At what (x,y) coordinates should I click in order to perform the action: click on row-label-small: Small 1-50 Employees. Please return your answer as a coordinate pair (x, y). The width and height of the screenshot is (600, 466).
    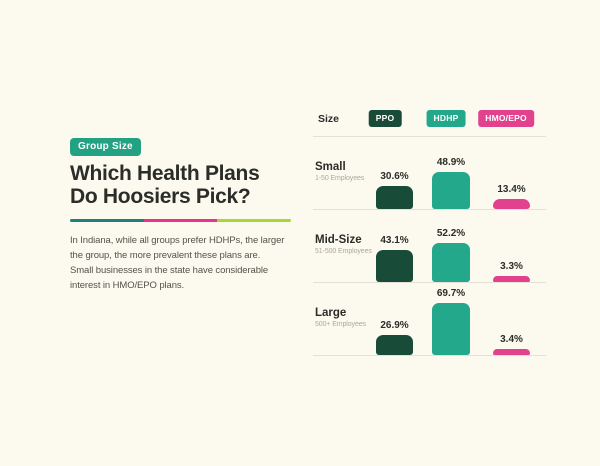
    Looking at the image, I should click on (339, 171).